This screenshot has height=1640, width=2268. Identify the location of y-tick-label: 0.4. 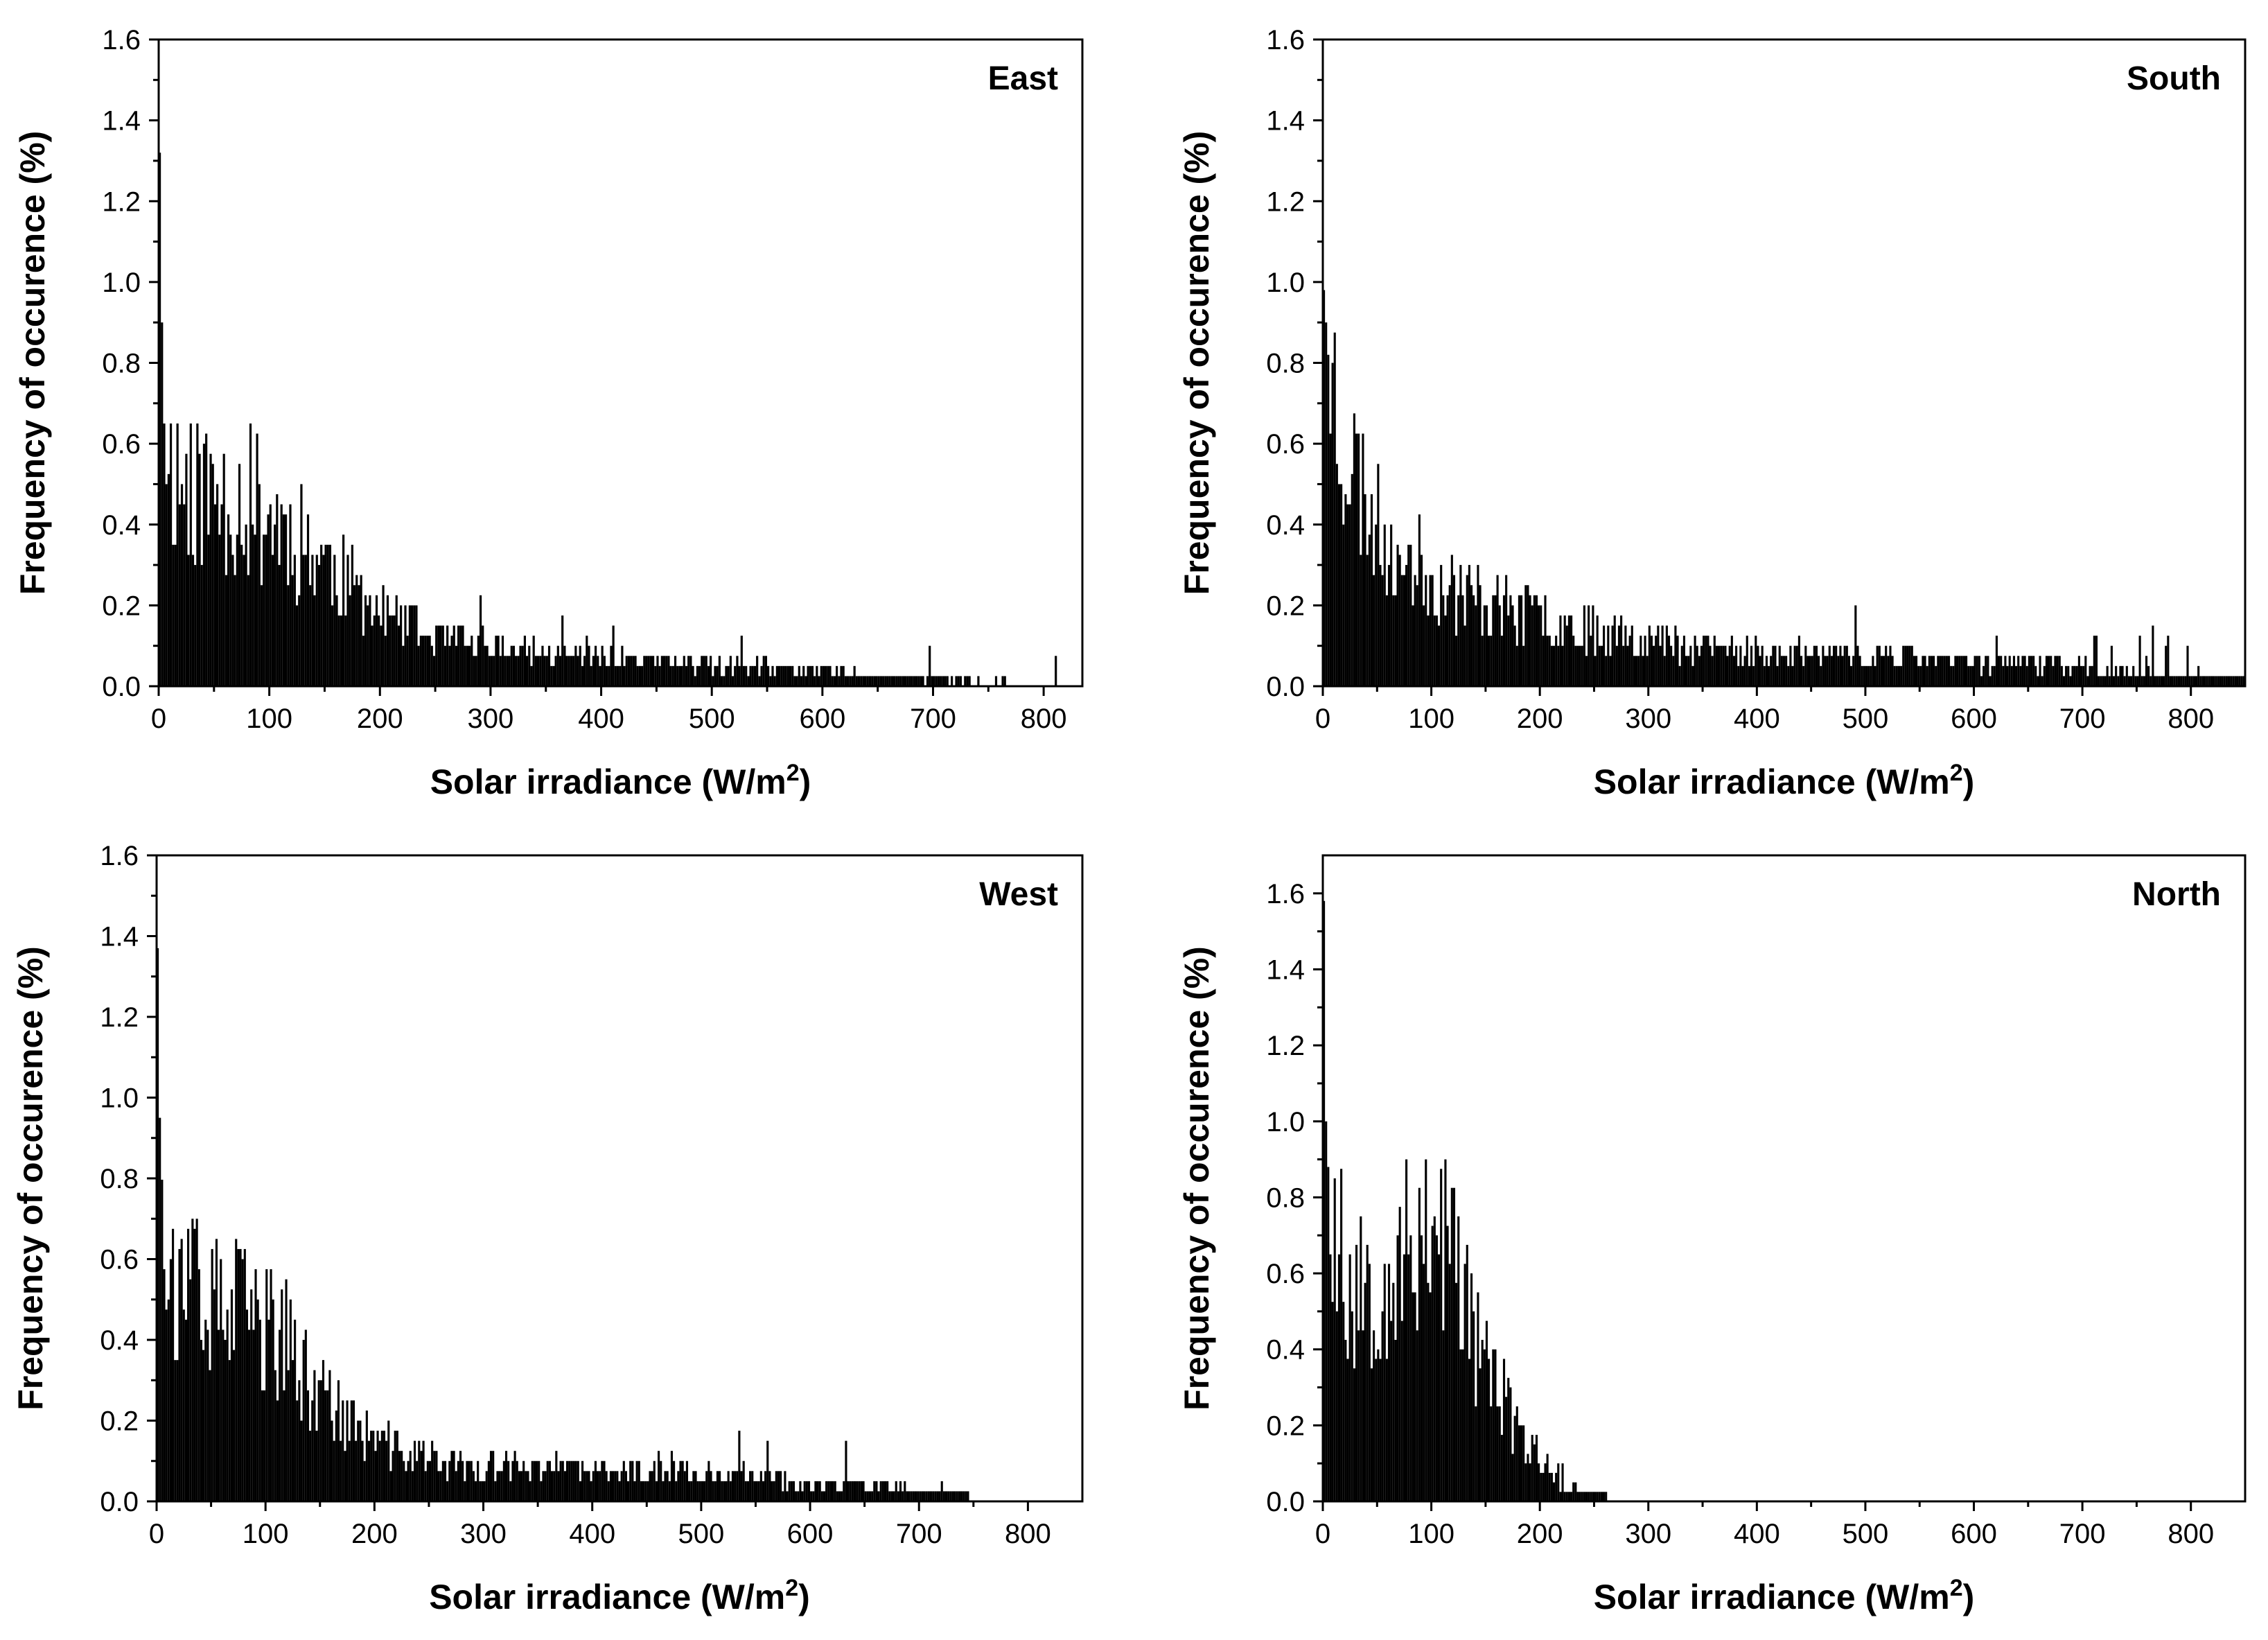
(121, 525).